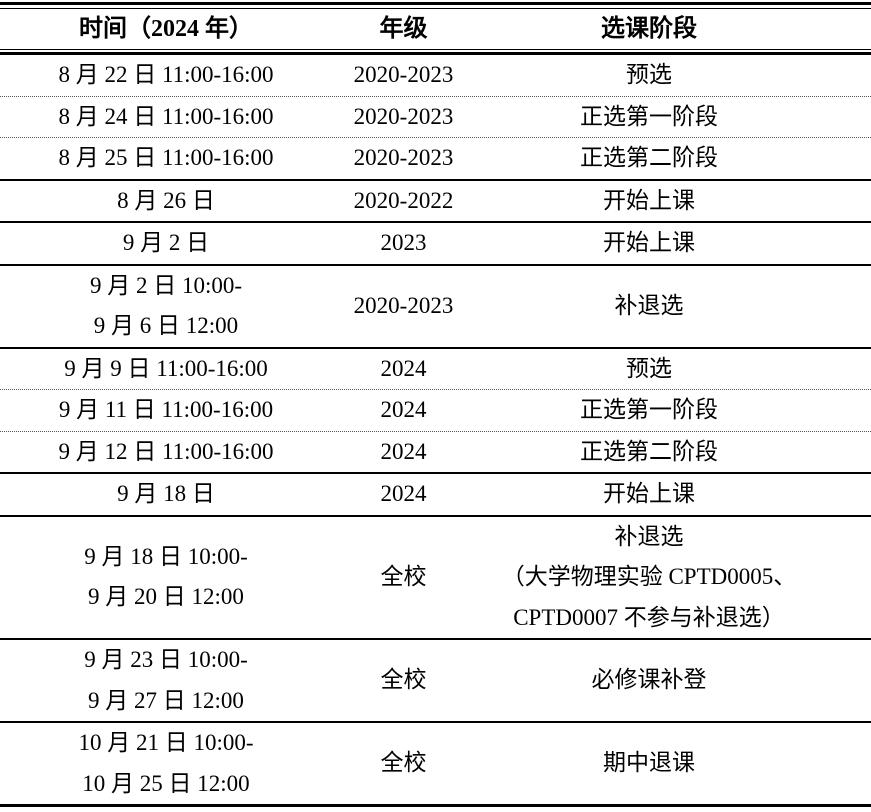 Image resolution: width=871 pixels, height=812 pixels. I want to click on time-cell: 9 月 12 日 11:00-16:00, so click(166, 452).